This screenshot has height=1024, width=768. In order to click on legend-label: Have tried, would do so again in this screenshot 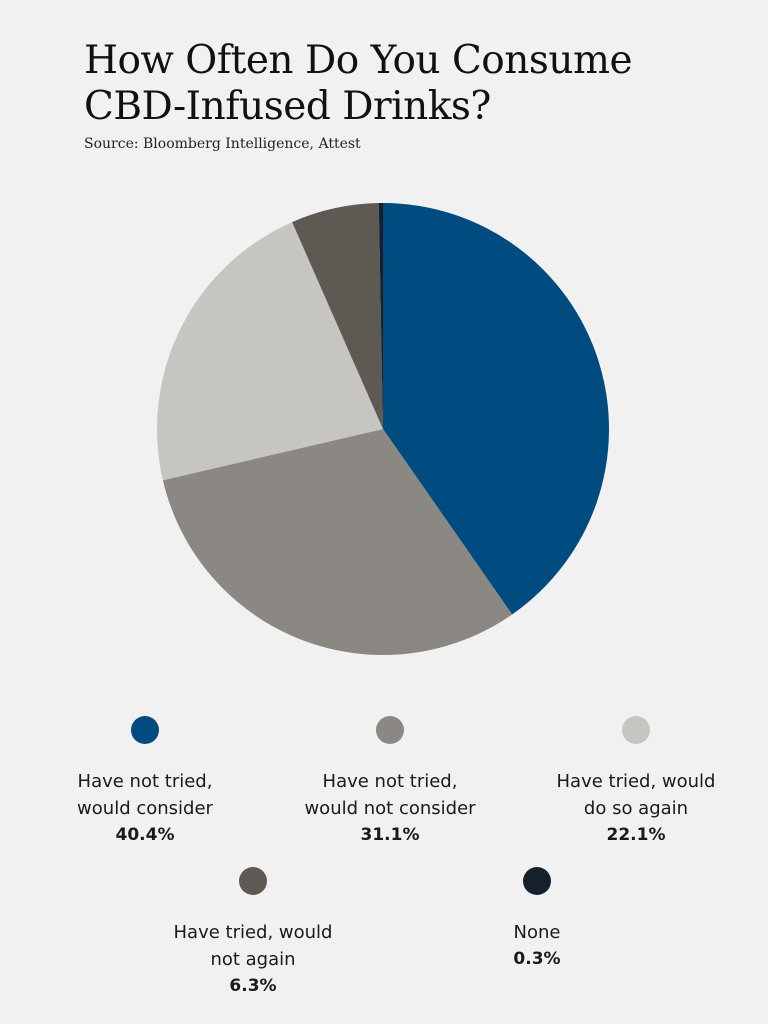, I will do `click(636, 795)`.